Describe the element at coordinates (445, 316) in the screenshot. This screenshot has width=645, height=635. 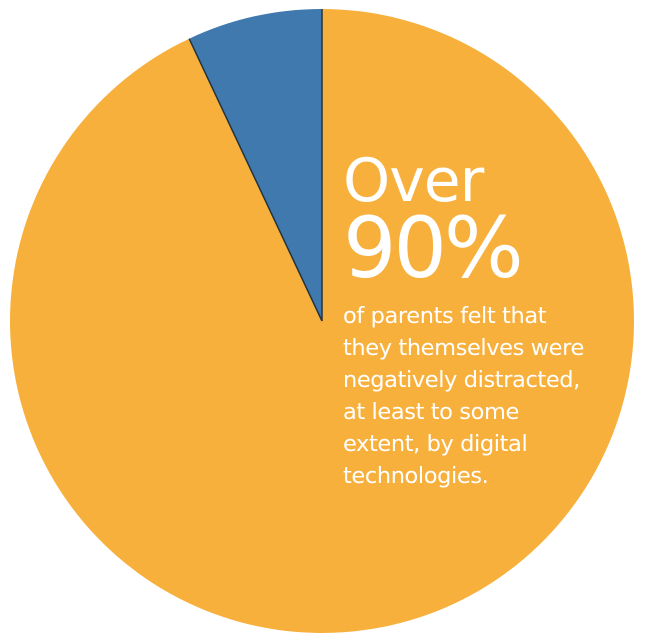
I see `description-line-1: of parents felt that` at that location.